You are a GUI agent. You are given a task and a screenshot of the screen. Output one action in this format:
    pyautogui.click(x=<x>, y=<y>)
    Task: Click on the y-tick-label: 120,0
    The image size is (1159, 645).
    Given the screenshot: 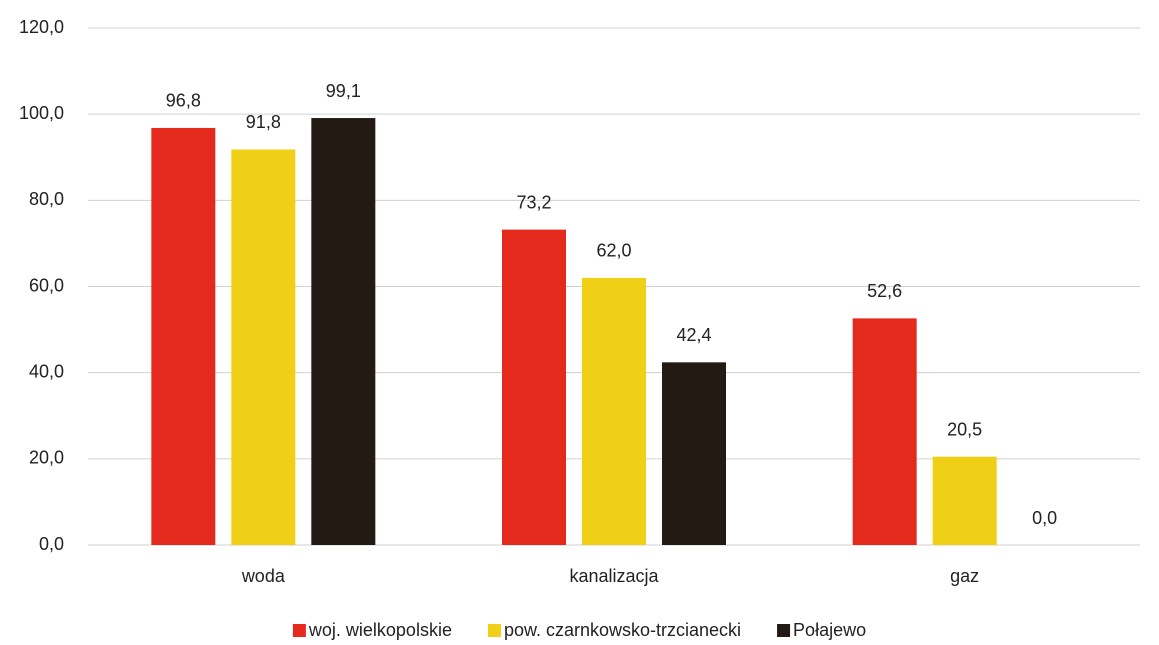 What is the action you would take?
    pyautogui.click(x=41, y=27)
    